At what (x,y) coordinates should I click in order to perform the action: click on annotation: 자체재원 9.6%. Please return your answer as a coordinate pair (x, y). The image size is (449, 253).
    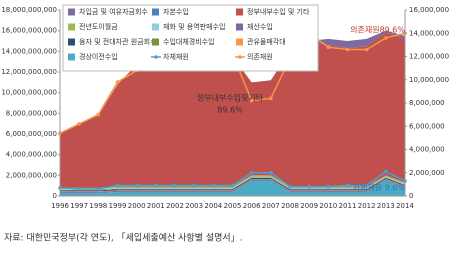
    Looking at the image, I should click on (379, 188).